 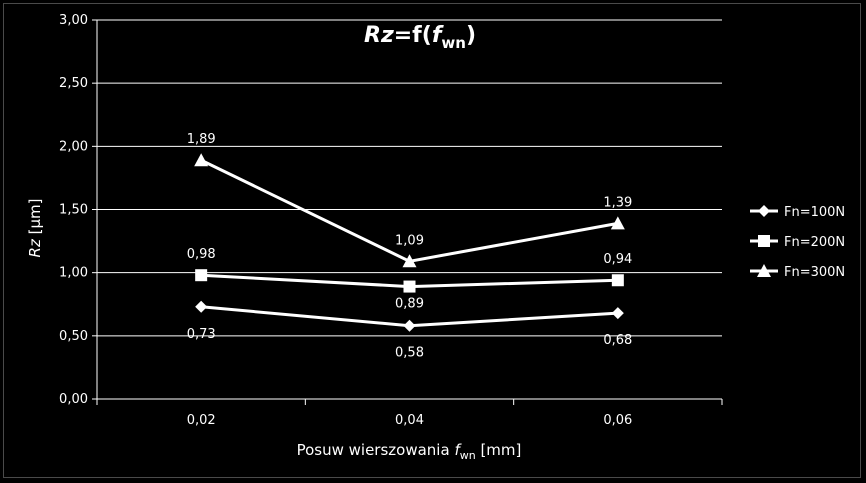 I want to click on legend-diamond-marker, so click(x=764, y=211).